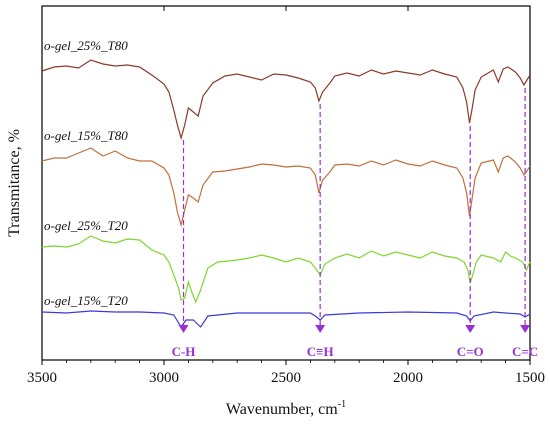 This screenshot has width=550, height=432. What do you see at coordinates (86, 300) in the screenshot?
I see `series-label: o-gel_15%_T20` at bounding box center [86, 300].